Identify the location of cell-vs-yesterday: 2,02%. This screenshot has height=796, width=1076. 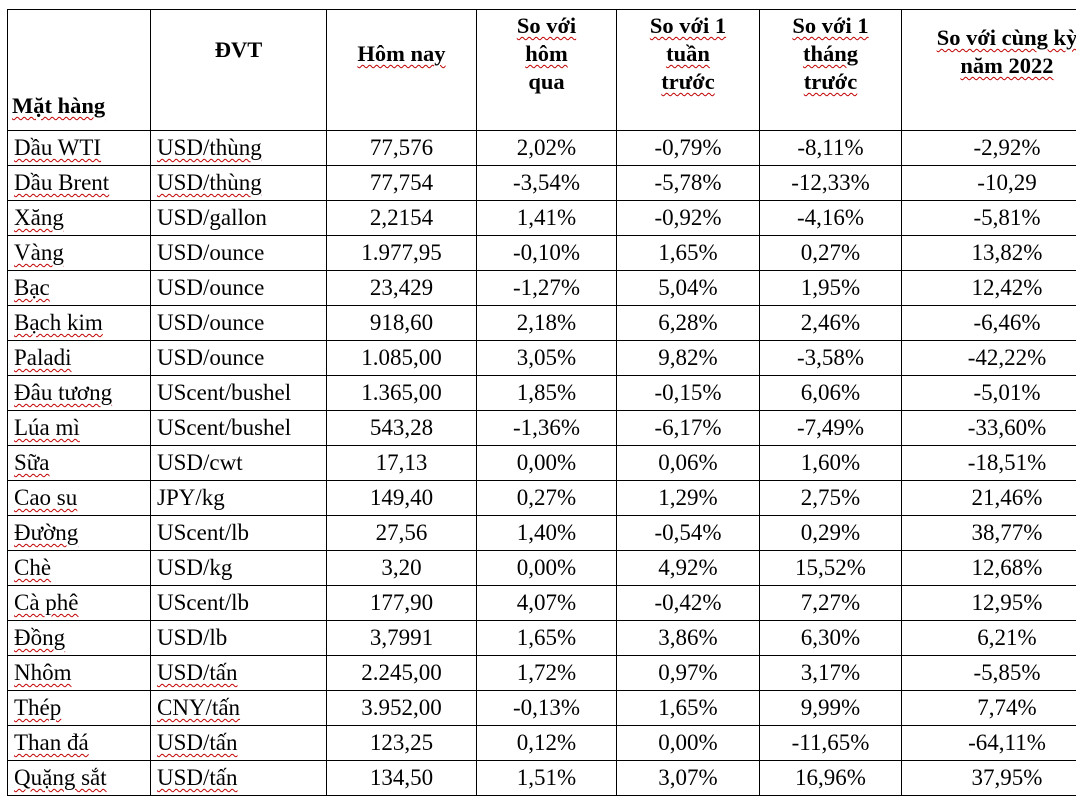
(547, 148).